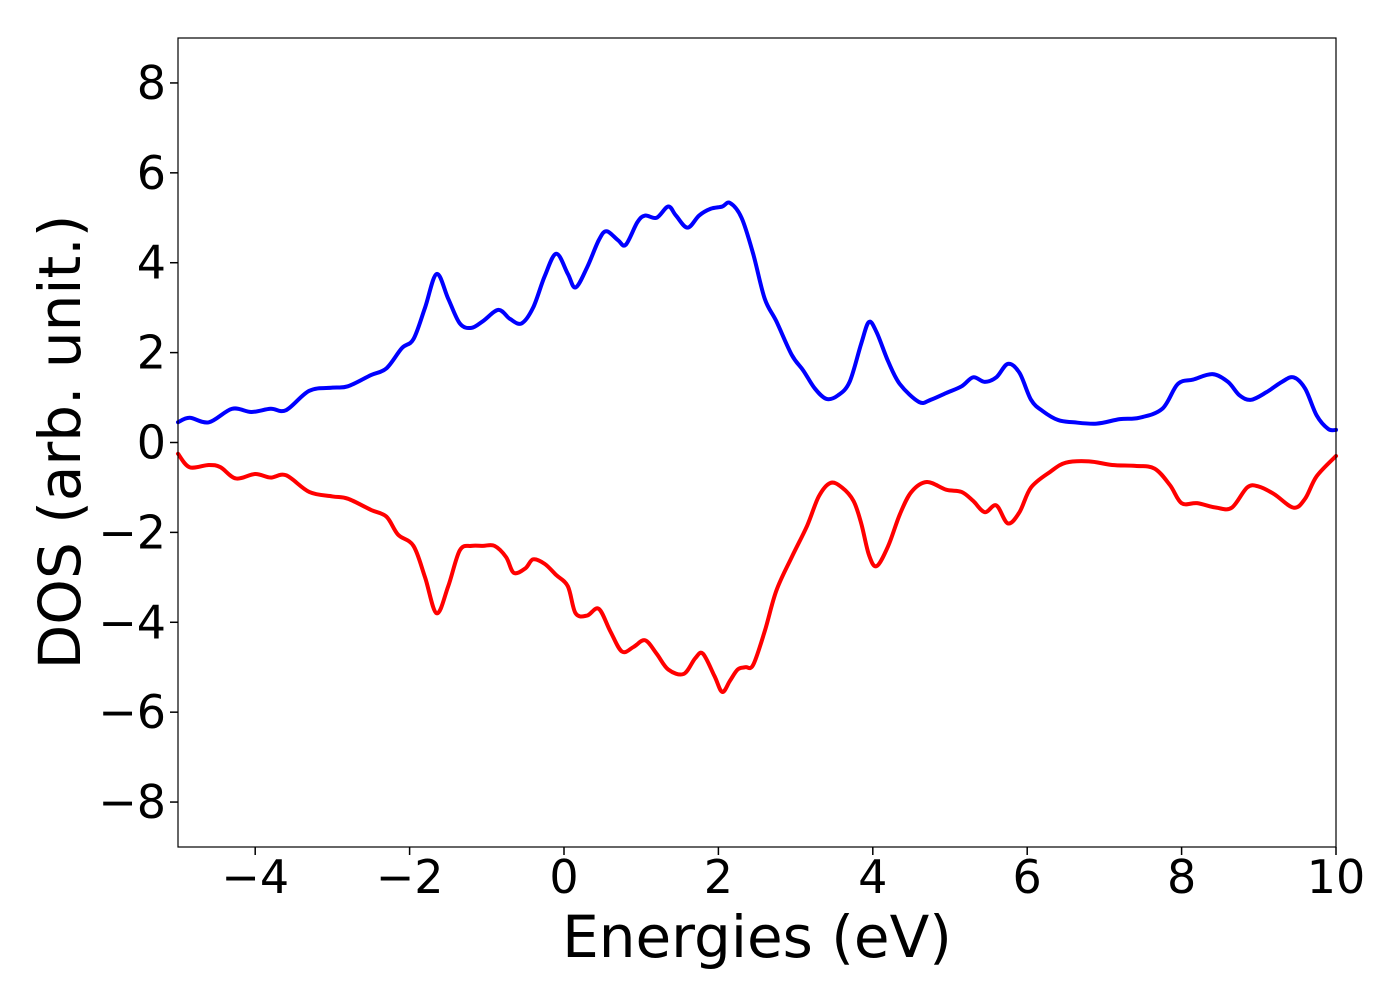  I want to click on y-tick-label: −2, so click(132, 532).